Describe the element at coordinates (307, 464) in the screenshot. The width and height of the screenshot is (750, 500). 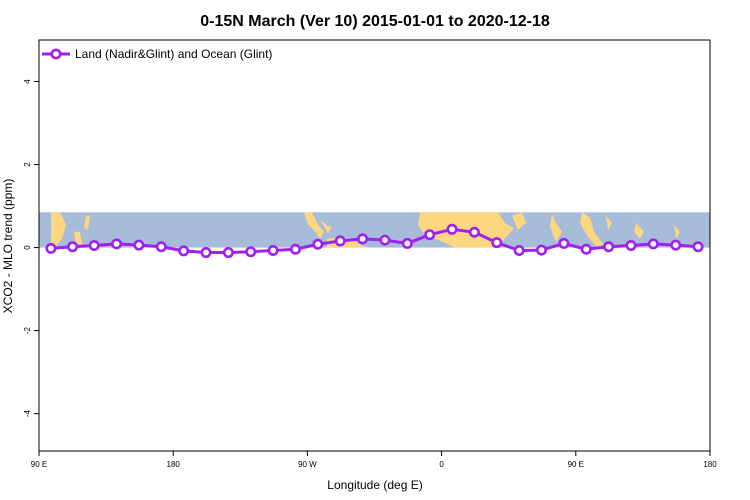
I see `x-tick-label: 90 W` at that location.